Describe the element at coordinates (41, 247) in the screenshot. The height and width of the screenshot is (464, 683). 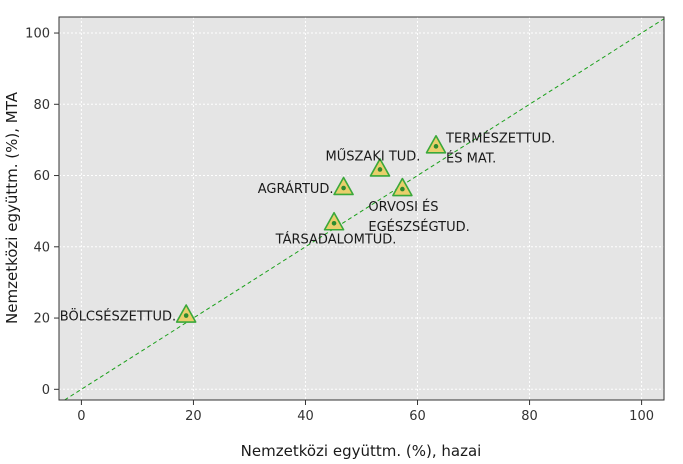
I see `y-tick-label: 40` at that location.